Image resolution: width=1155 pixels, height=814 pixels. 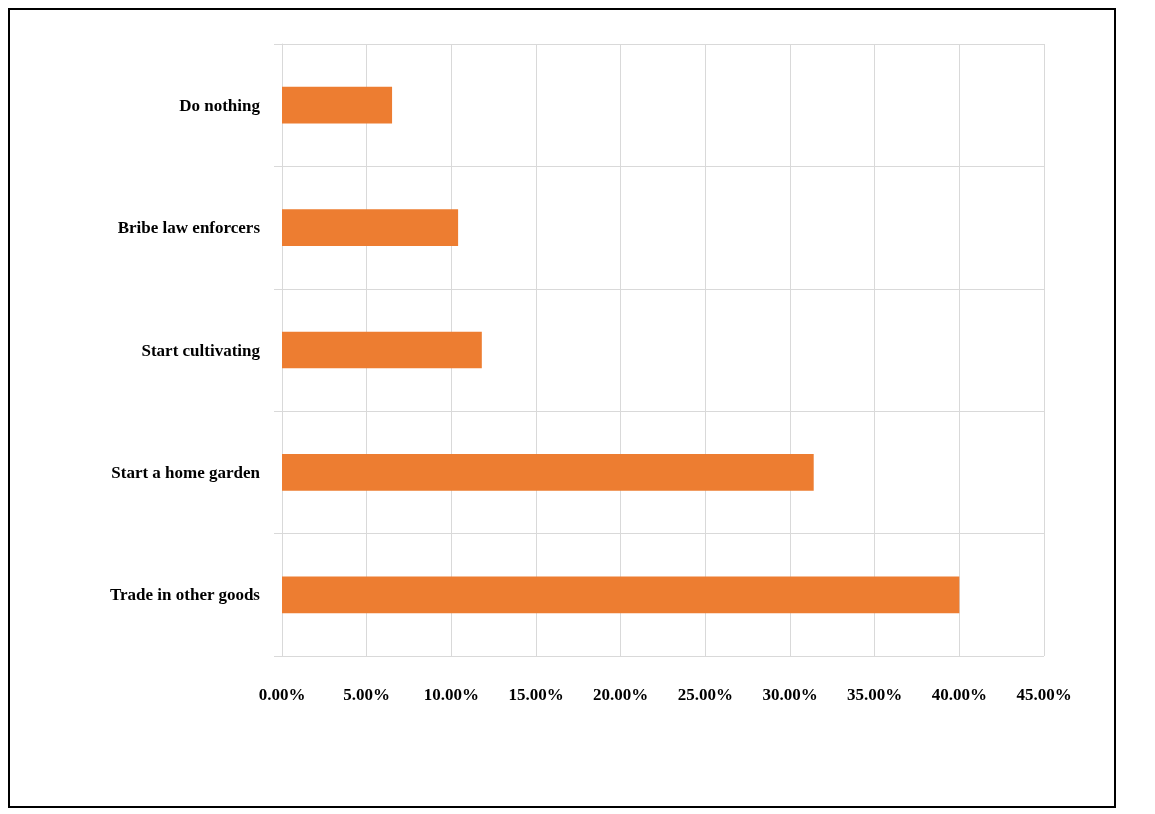 What do you see at coordinates (185, 595) in the screenshot?
I see `y-tick-label: Trade in other goods` at bounding box center [185, 595].